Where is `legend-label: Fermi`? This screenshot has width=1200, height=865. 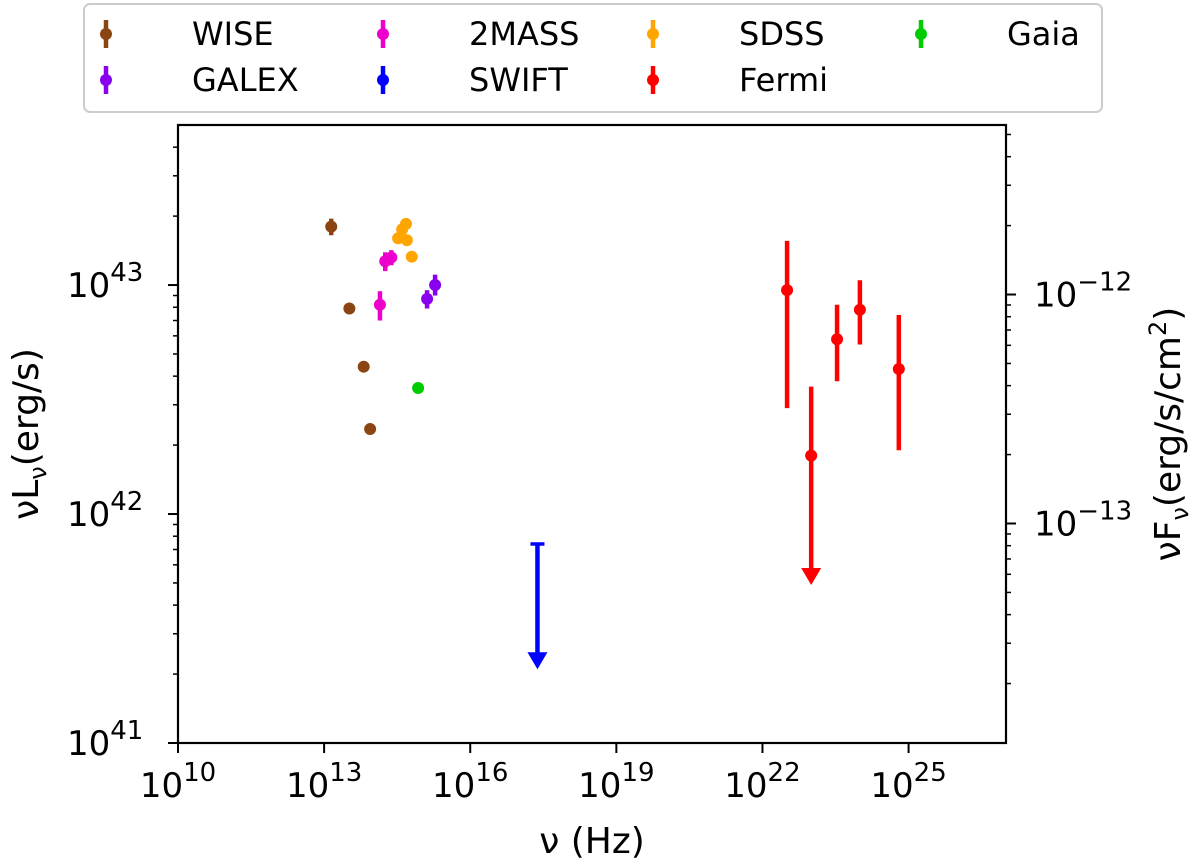
legend-label: Fermi is located at coordinates (783, 80).